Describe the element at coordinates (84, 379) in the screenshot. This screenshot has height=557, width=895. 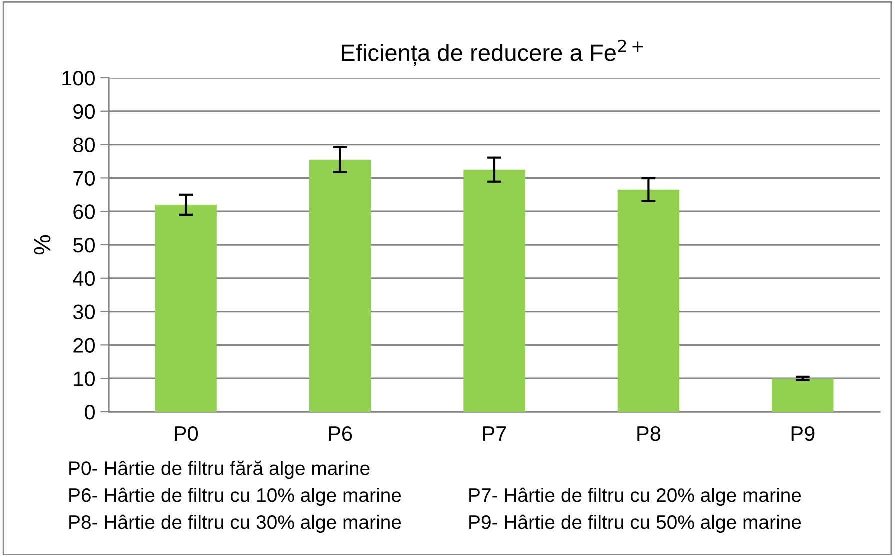
I see `y-tick-label: 10` at that location.